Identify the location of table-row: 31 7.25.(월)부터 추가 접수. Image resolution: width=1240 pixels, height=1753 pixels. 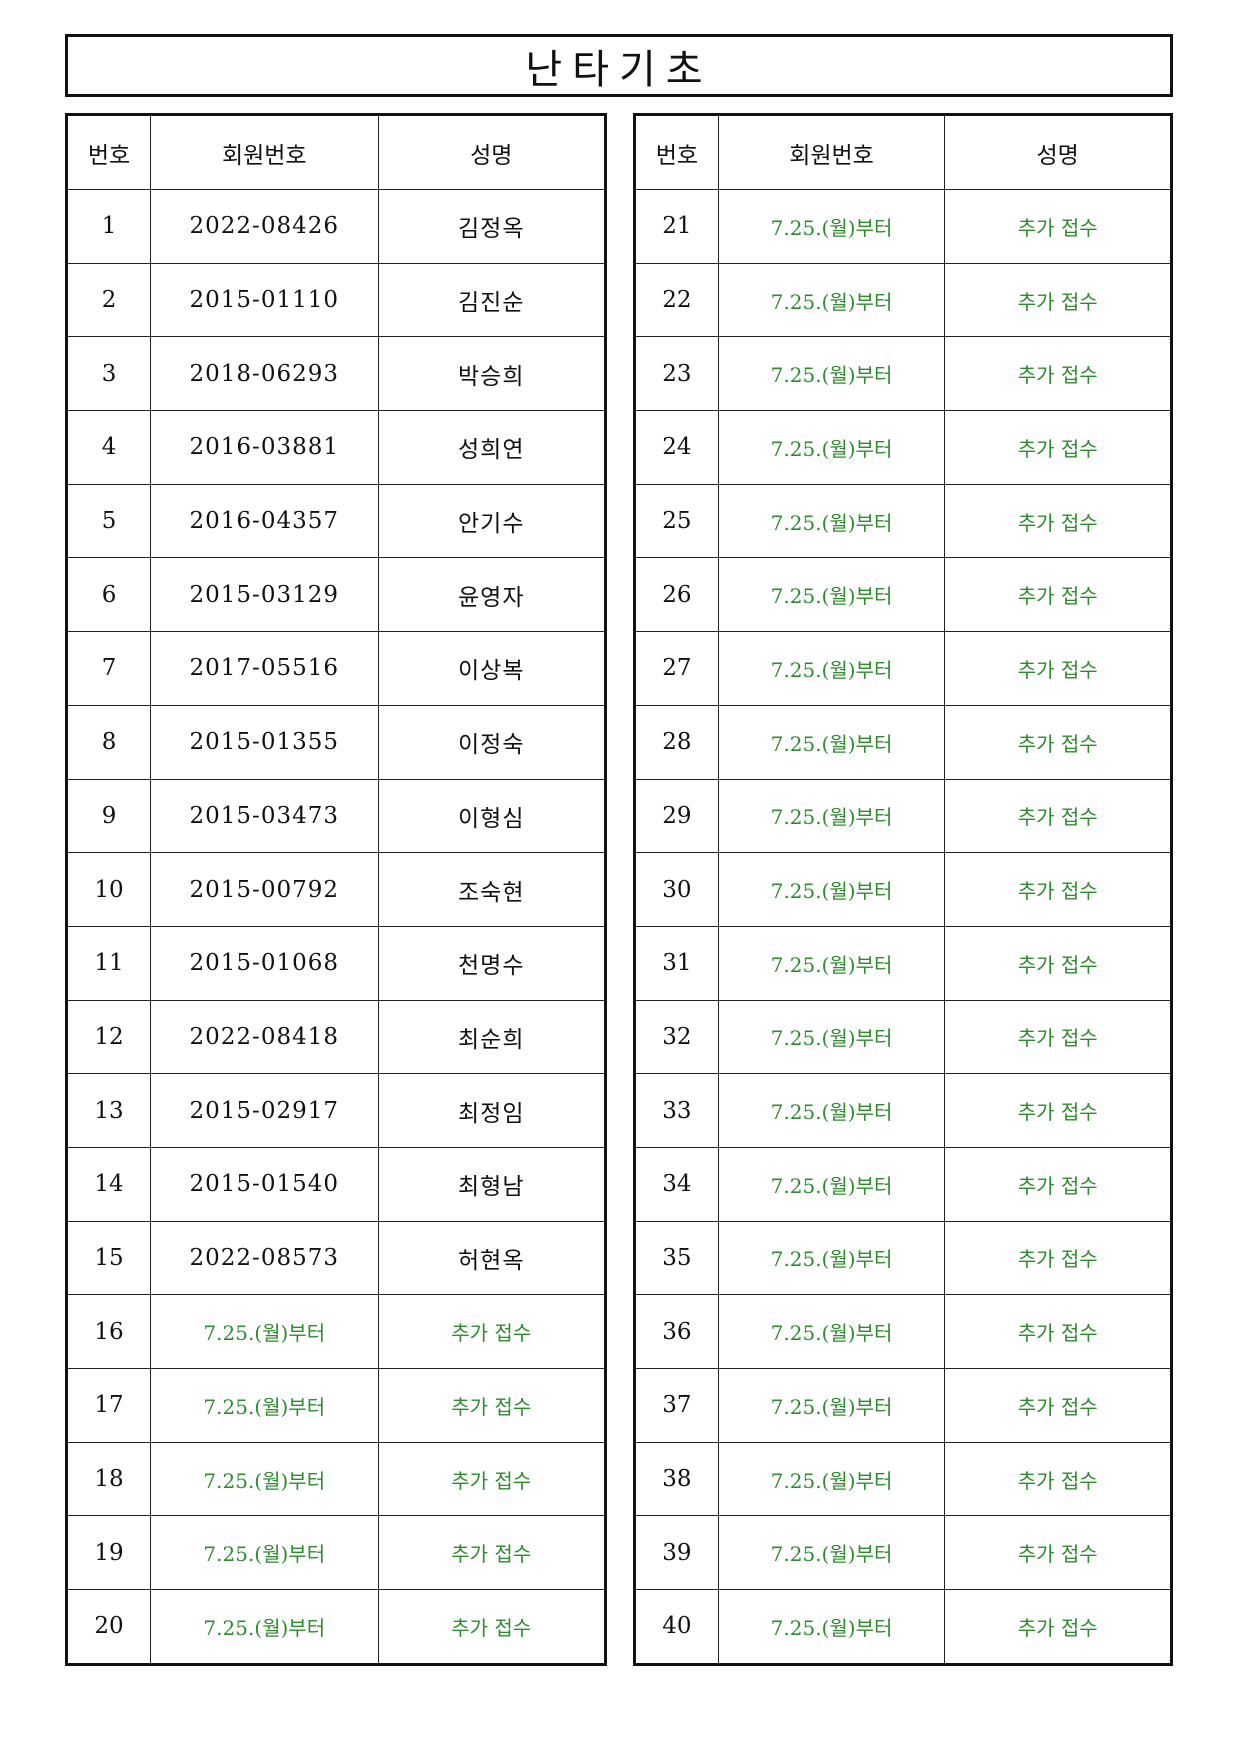
(903, 963).